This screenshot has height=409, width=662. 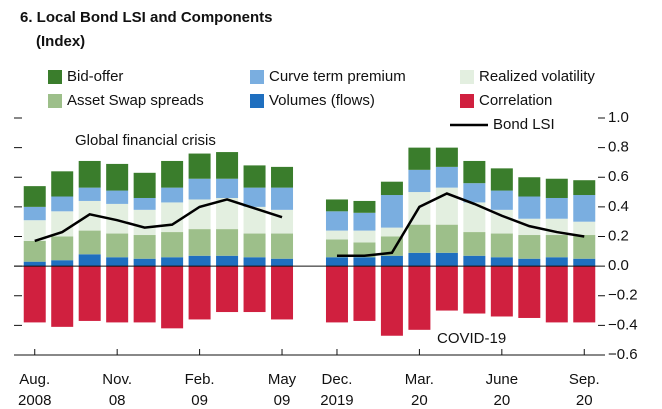 I want to click on chart-subtitle: (Index), so click(x=60, y=41).